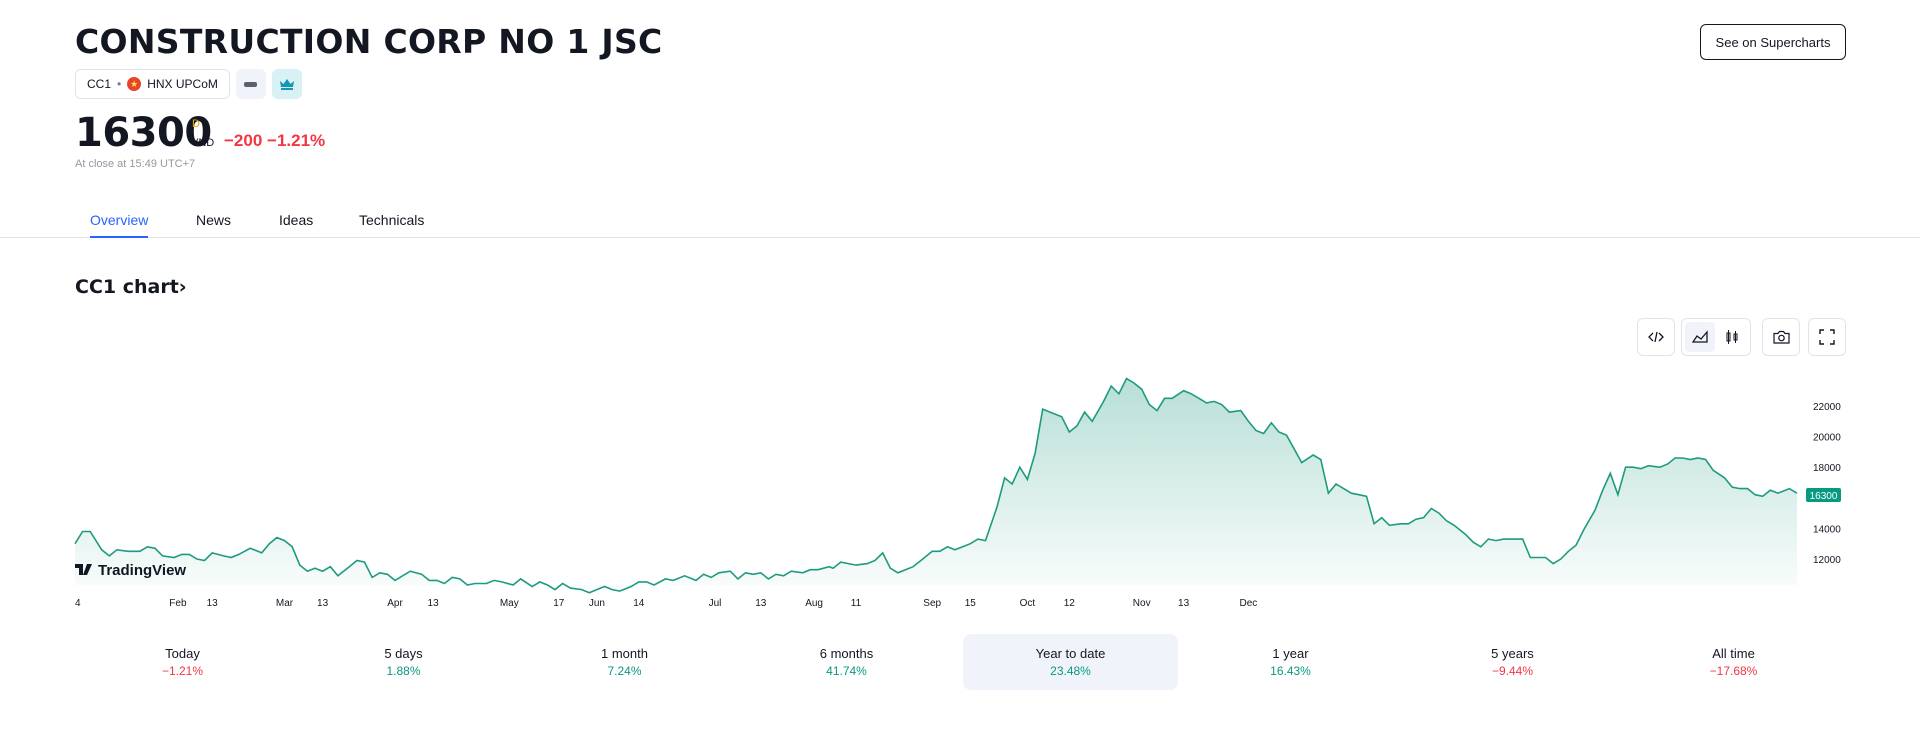  I want to click on crown-icon, so click(286, 84).